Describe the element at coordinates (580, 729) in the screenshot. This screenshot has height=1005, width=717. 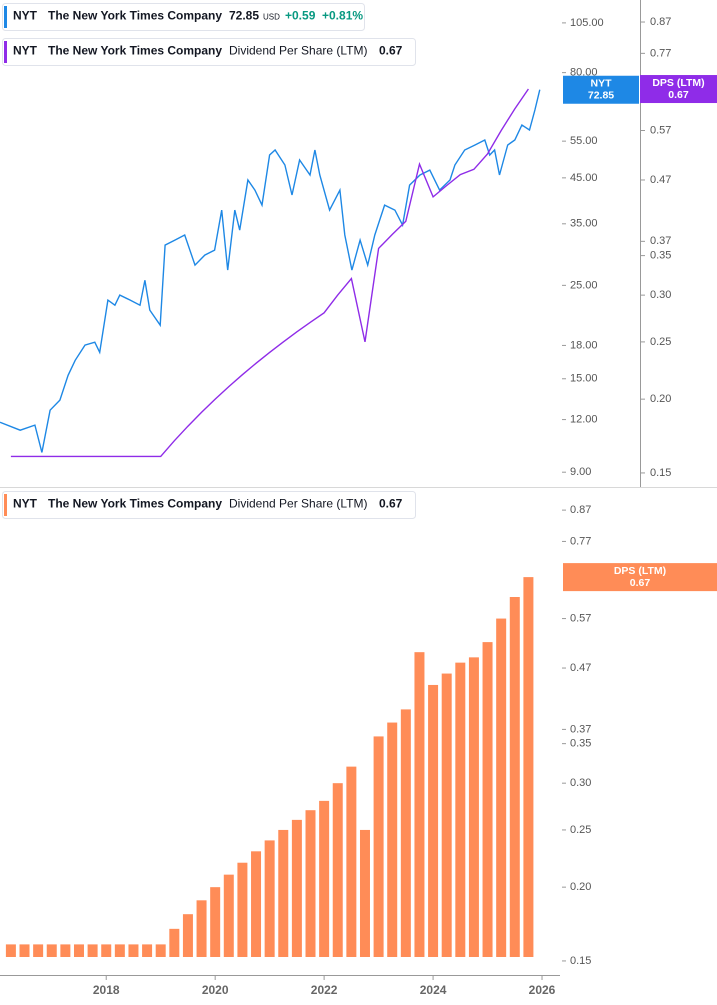
I see `y-tick-label: 0.37` at that location.